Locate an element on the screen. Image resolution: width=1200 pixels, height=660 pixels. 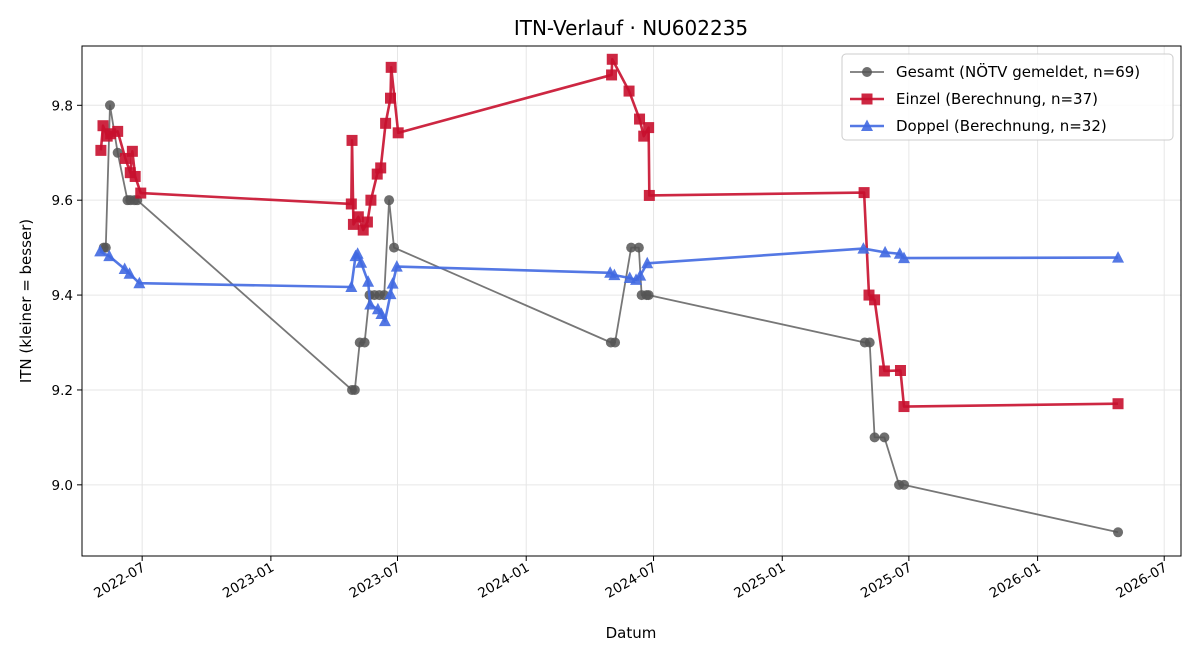
y-tick-label: 9.2 is located at coordinates (62, 391).